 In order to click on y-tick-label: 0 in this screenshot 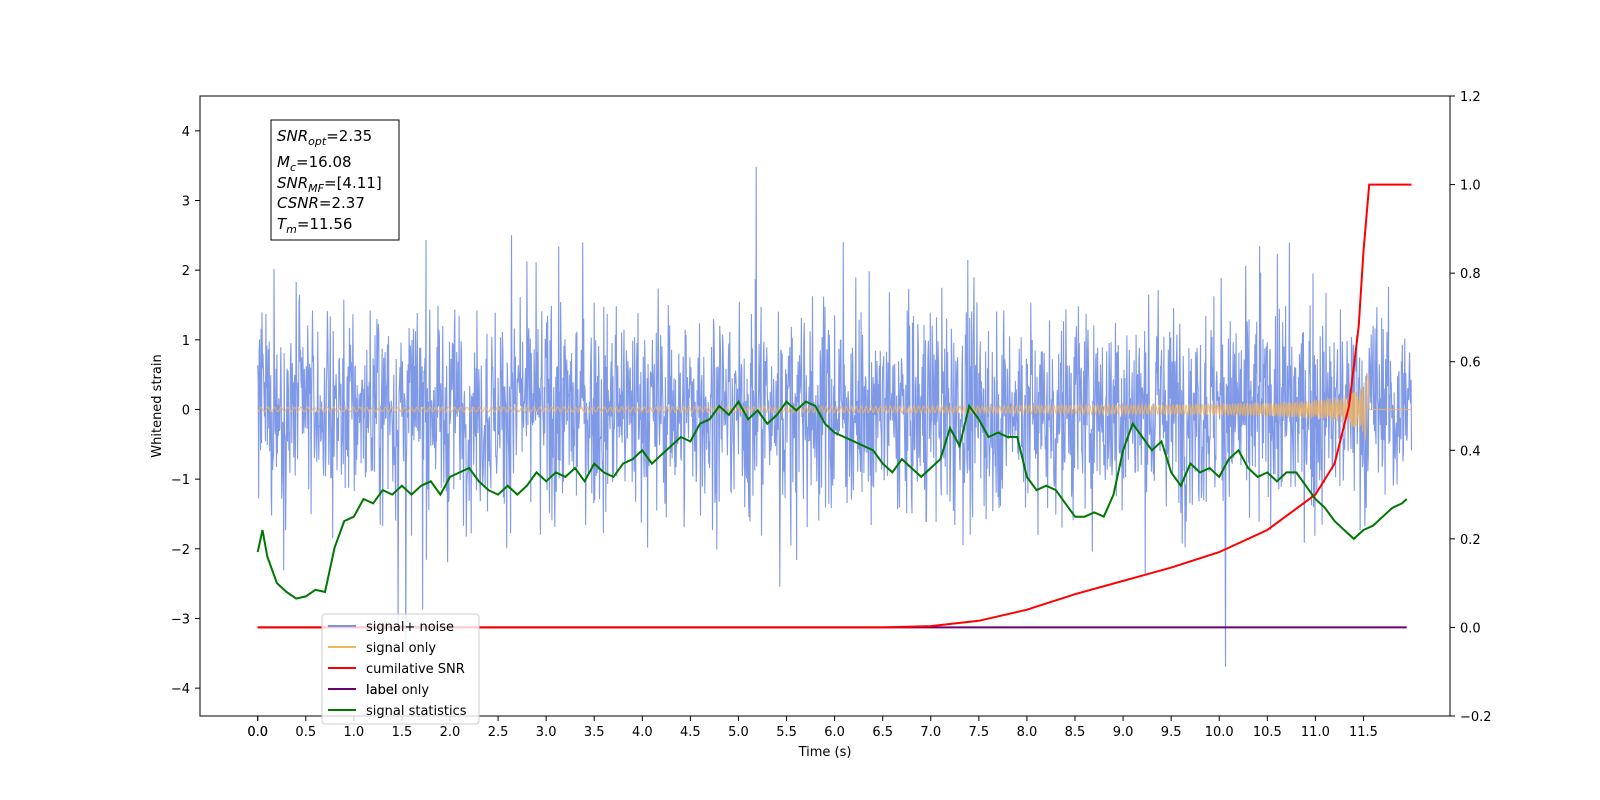, I will do `click(186, 410)`.